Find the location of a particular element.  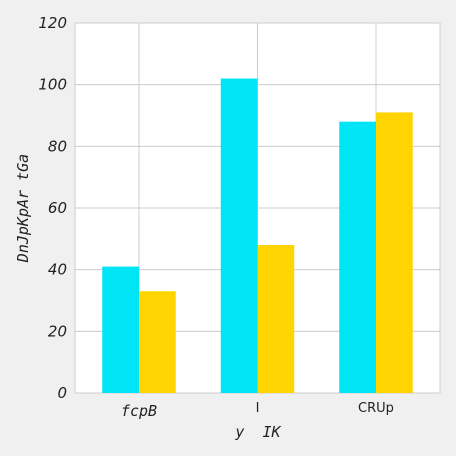

y-tick-label-5: 100 is located at coordinates (52, 85).